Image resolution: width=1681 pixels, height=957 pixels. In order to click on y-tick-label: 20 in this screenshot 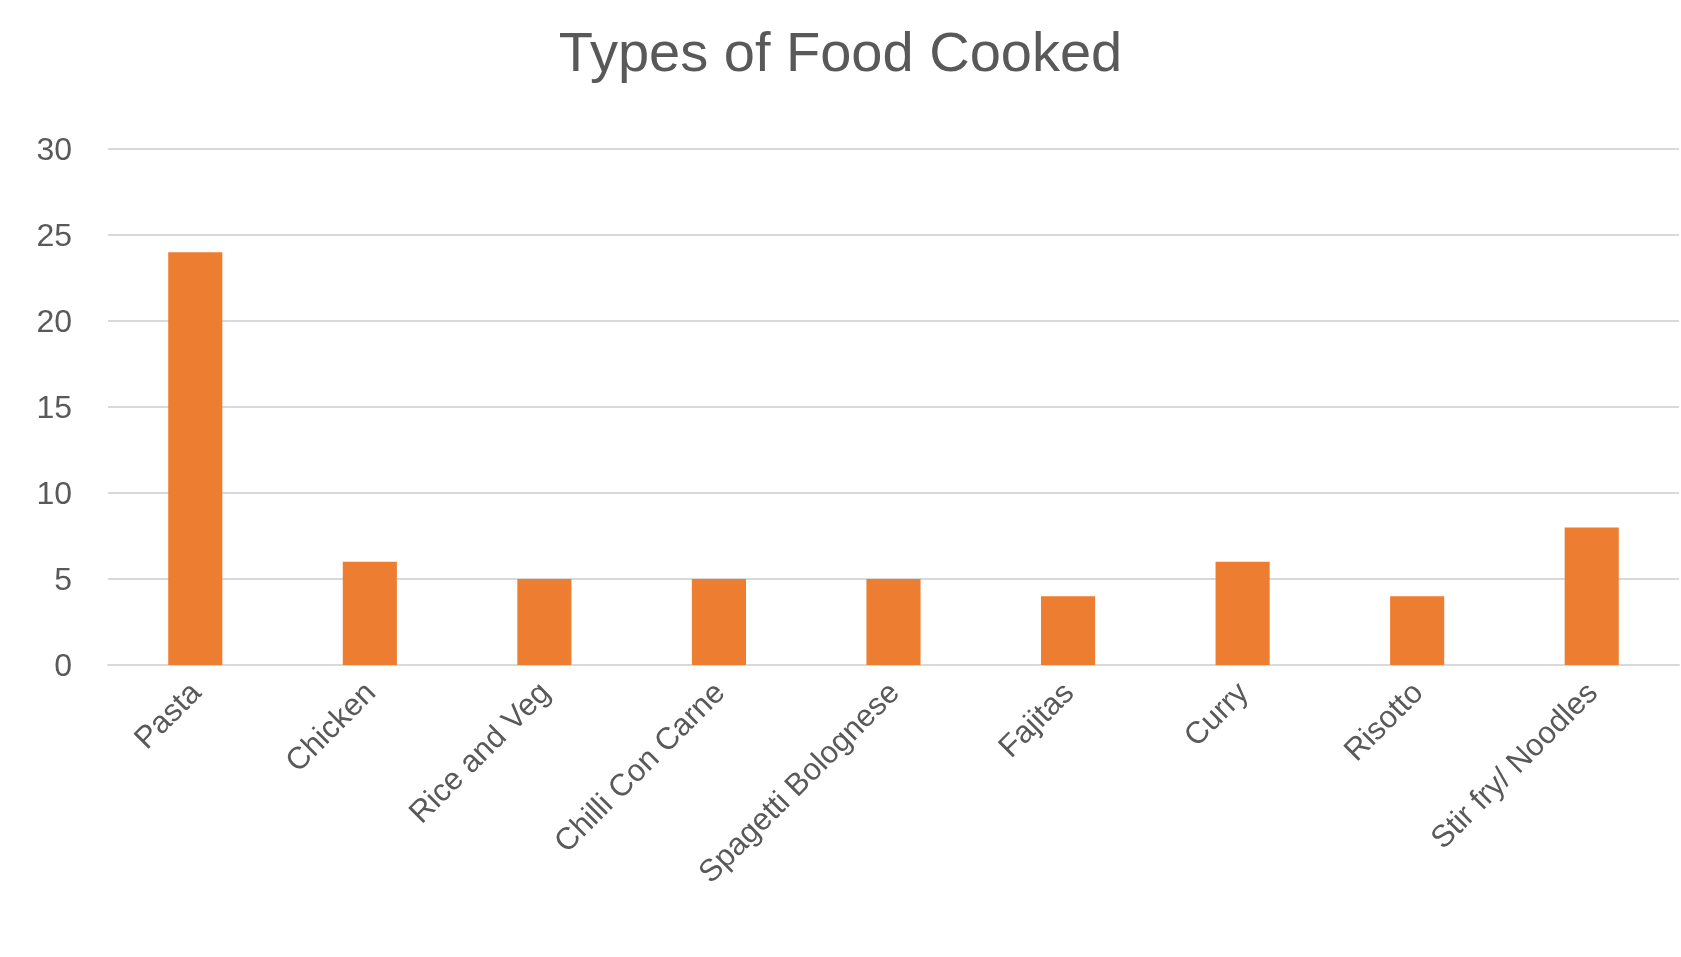, I will do `click(54, 321)`.